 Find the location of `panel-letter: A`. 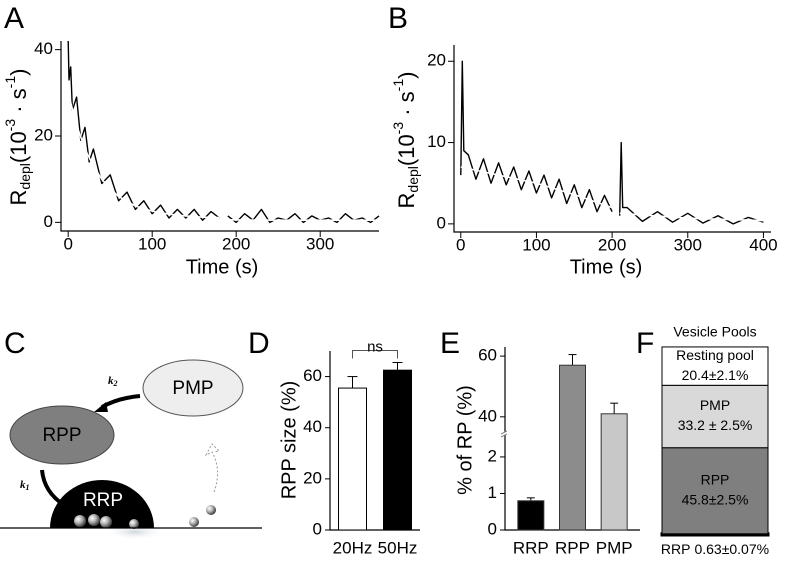

panel-letter: A is located at coordinates (14, 18).